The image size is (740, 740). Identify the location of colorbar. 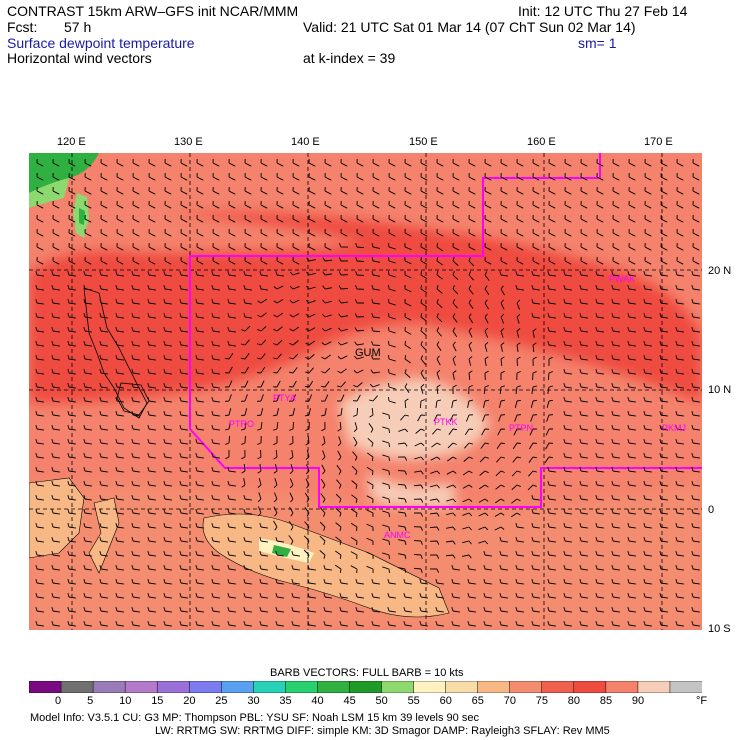
(365, 687).